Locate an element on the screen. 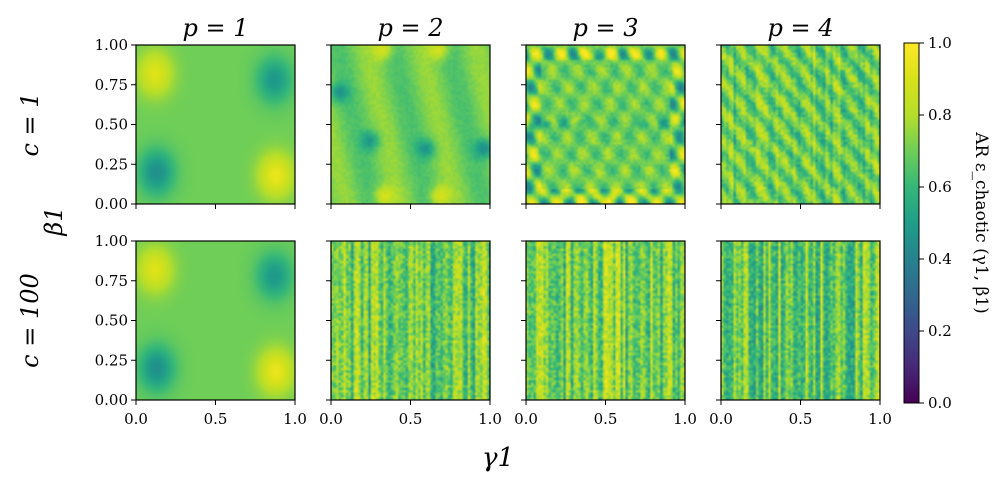 The width and height of the screenshot is (997, 480). heatmap-panel-r1-c0: 0.00 0.25 0.50 0.75 1.00 0.0 0.5 1.0 is located at coordinates (201, 330).